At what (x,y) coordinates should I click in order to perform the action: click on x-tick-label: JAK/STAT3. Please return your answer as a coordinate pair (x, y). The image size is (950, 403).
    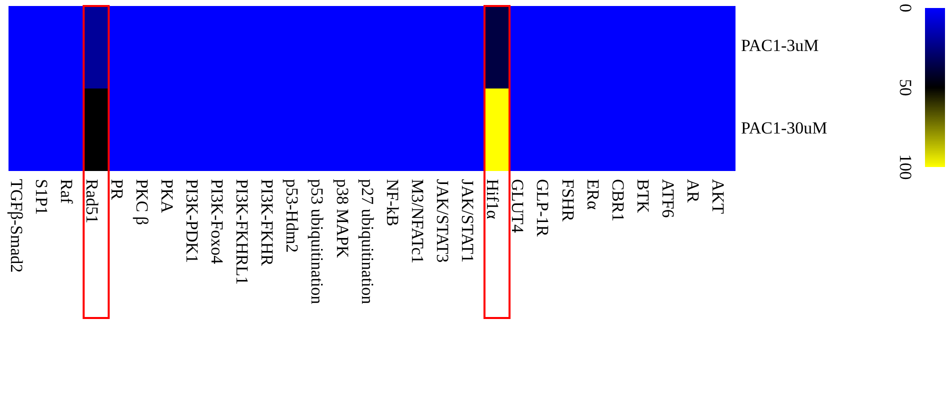
    Looking at the image, I should click on (442, 221).